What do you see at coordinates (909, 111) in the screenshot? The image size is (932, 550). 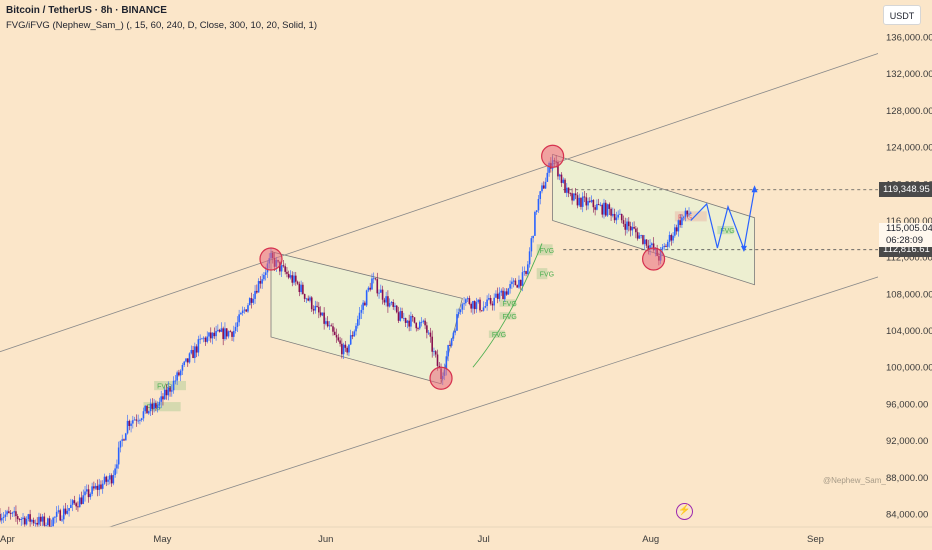 I see `price-tick-label: 128,000.00` at bounding box center [909, 111].